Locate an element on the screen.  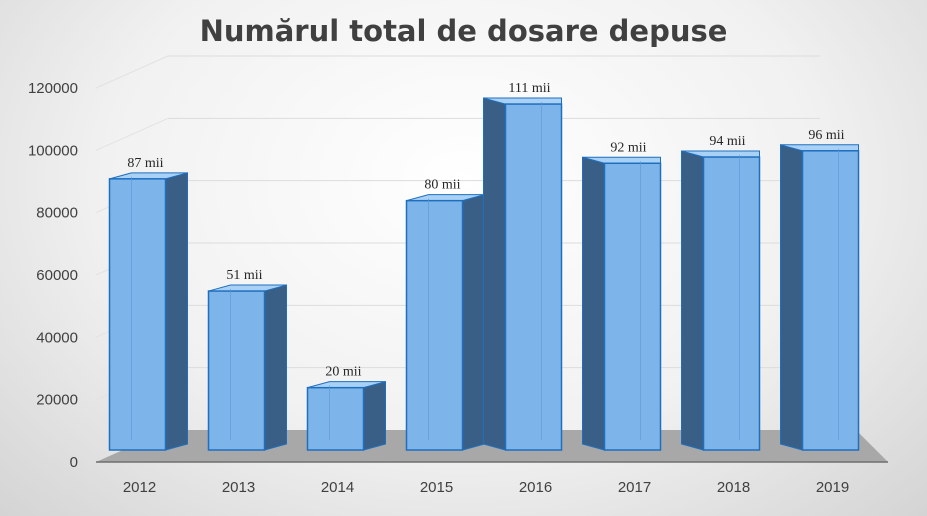
x-tick-label: 2018 is located at coordinates (733, 487).